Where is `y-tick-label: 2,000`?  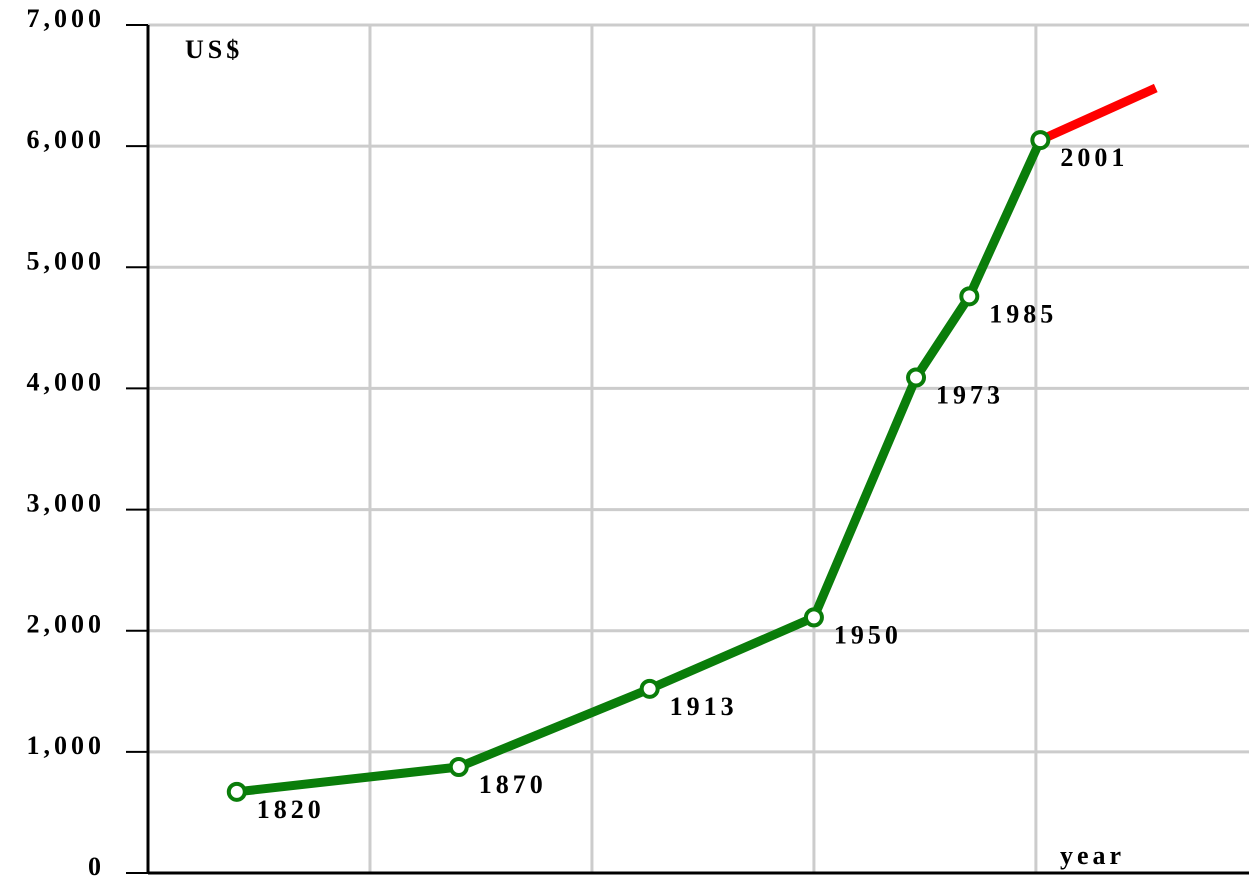
y-tick-label: 2,000 is located at coordinates (66, 624).